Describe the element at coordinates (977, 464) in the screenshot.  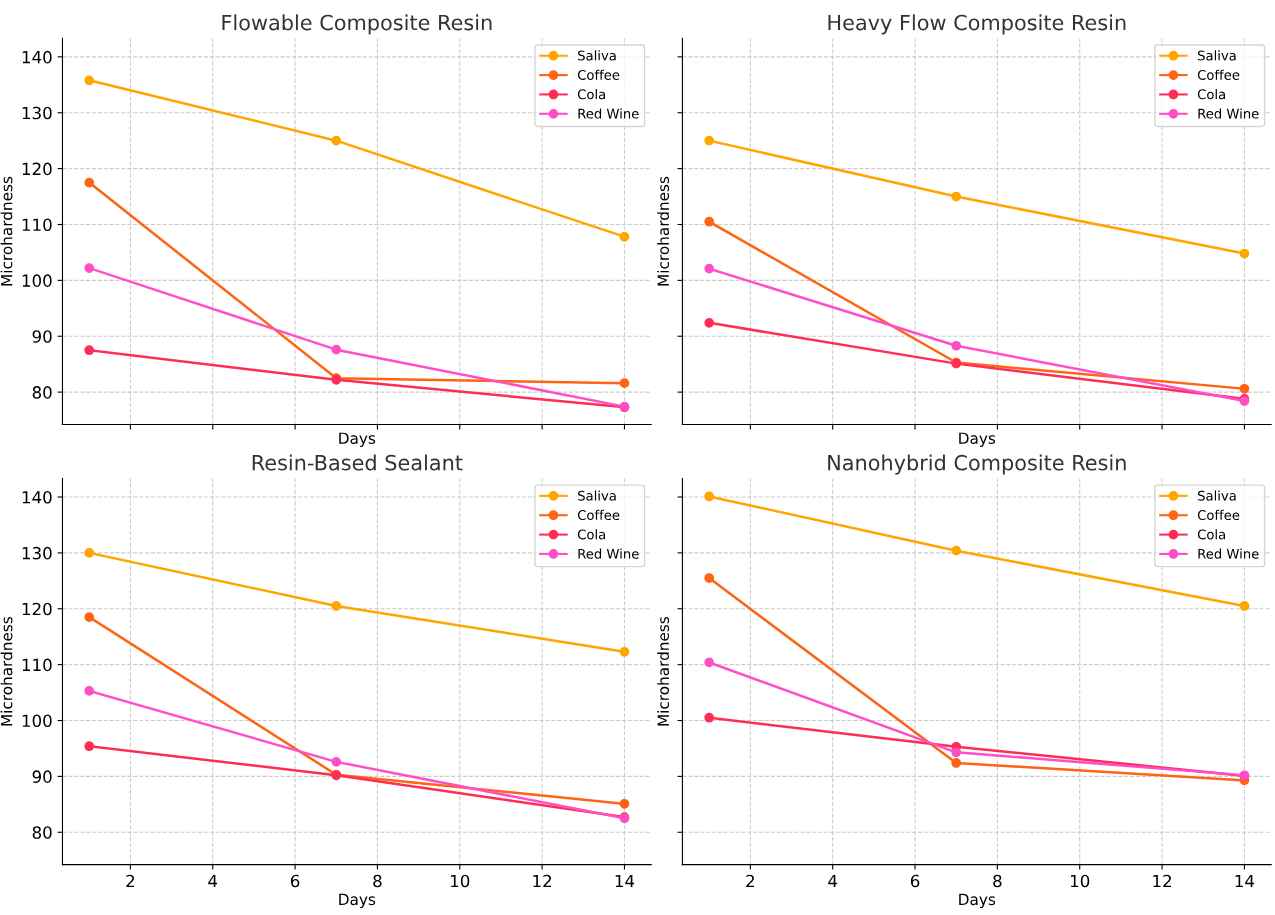
I see `chart-title: Nanohybrid Composite Resin` at that location.